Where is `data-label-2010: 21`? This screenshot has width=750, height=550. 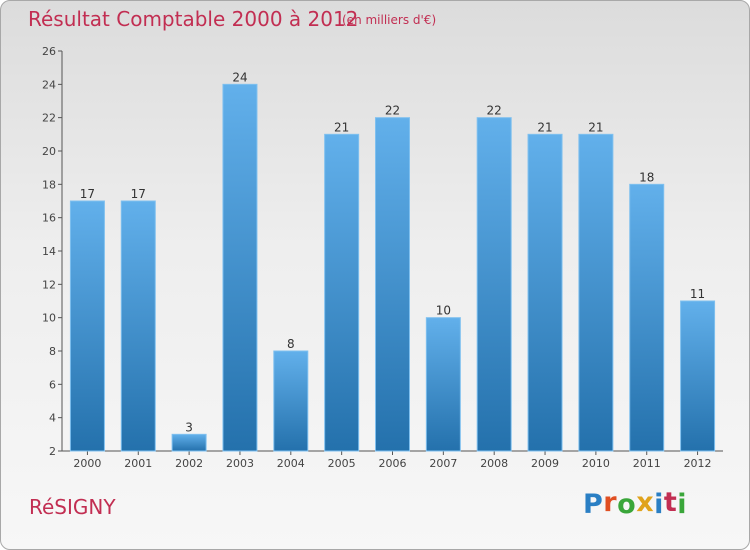 data-label-2010: 21 is located at coordinates (595, 127).